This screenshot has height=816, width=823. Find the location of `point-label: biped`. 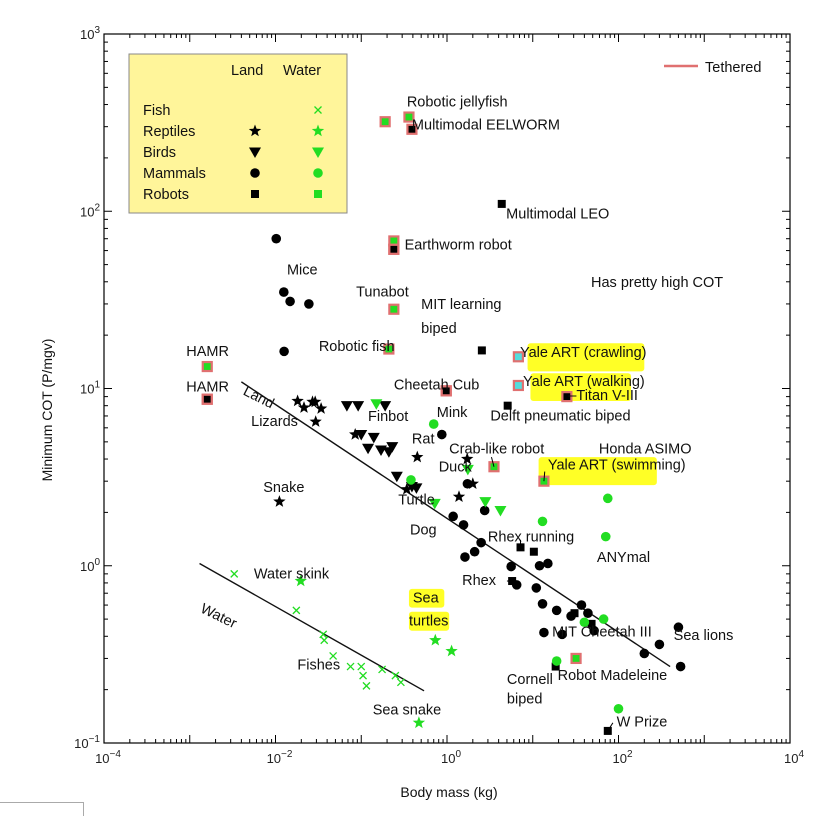

point-label: biped is located at coordinates (524, 700).